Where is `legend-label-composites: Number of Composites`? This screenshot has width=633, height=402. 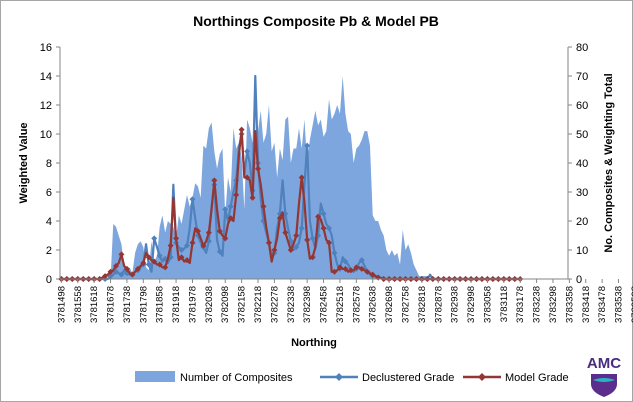 legend-label-composites: Number of Composites is located at coordinates (236, 378).